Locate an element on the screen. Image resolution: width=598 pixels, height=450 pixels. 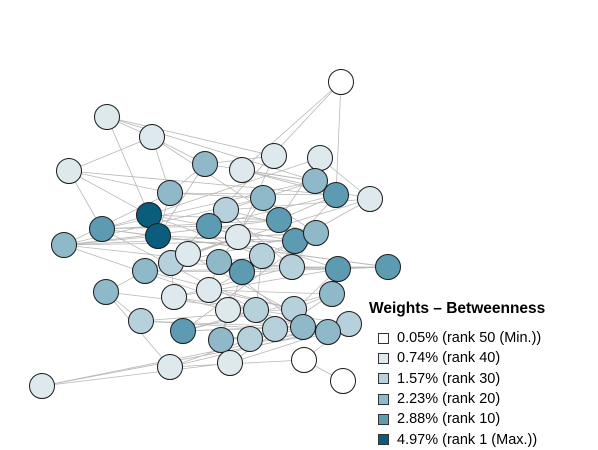
legend-item-label: 0.05% (rank 50 (Min.)) is located at coordinates (469, 338).